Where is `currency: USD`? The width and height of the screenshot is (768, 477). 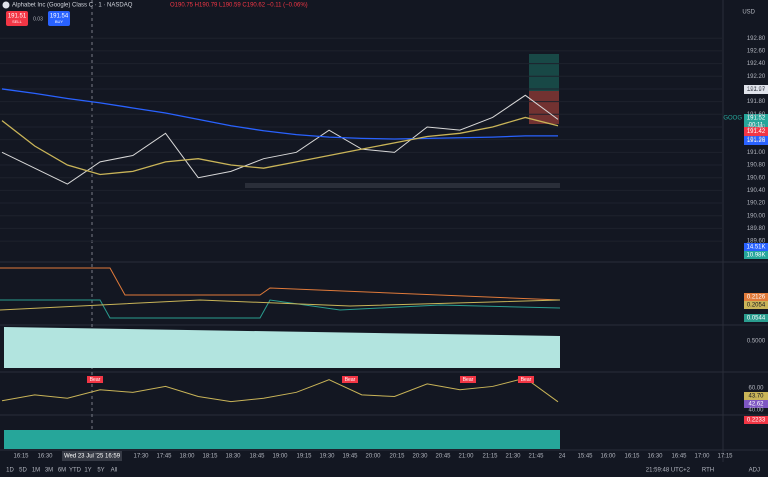 currency: USD is located at coordinates (748, 13).